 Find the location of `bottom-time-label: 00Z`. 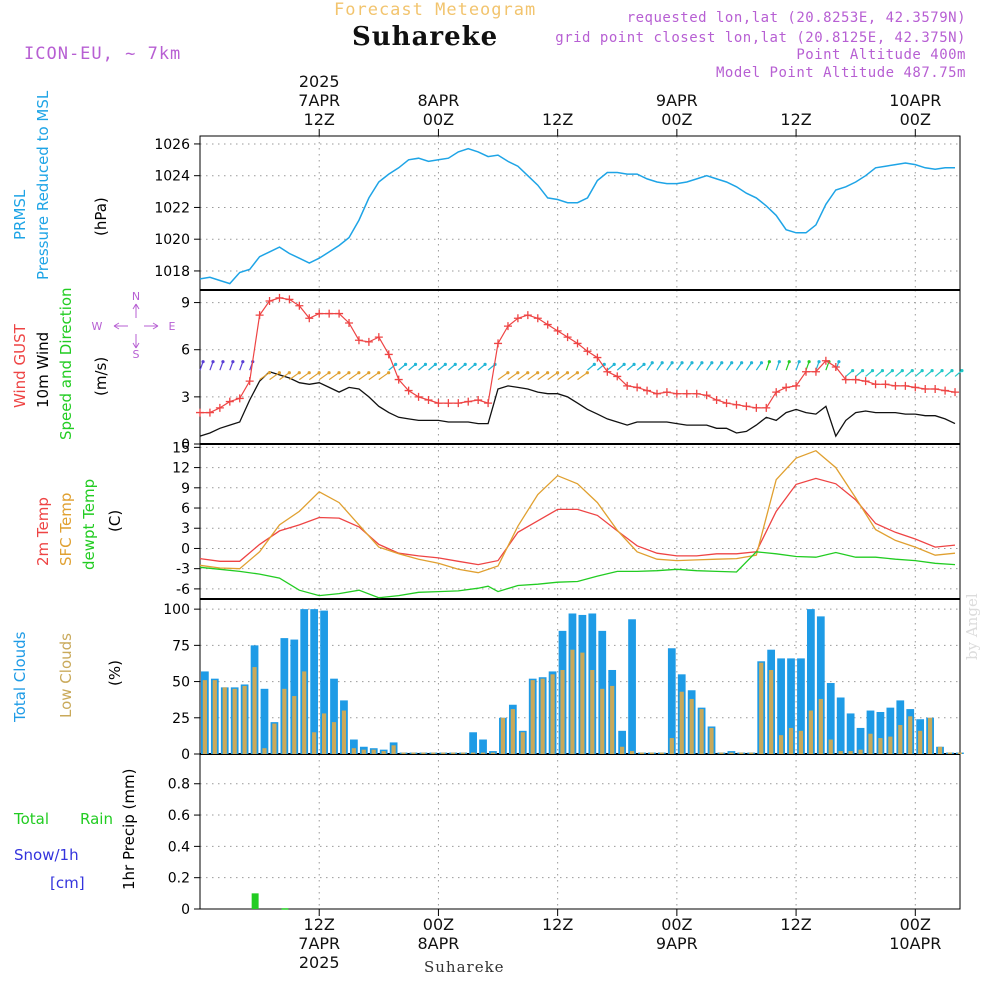

bottom-time-label: 00Z is located at coordinates (915, 924).